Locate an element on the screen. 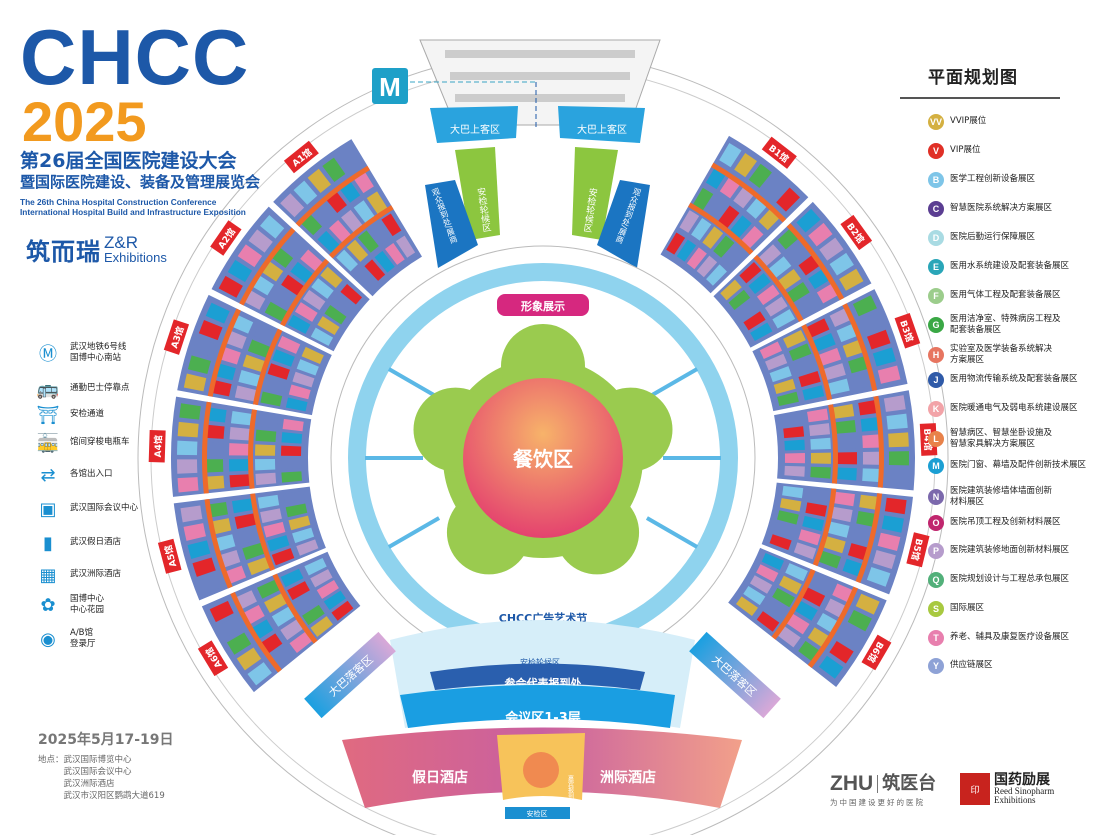  hall-A6馆: A6馆 is located at coordinates (279, 622).